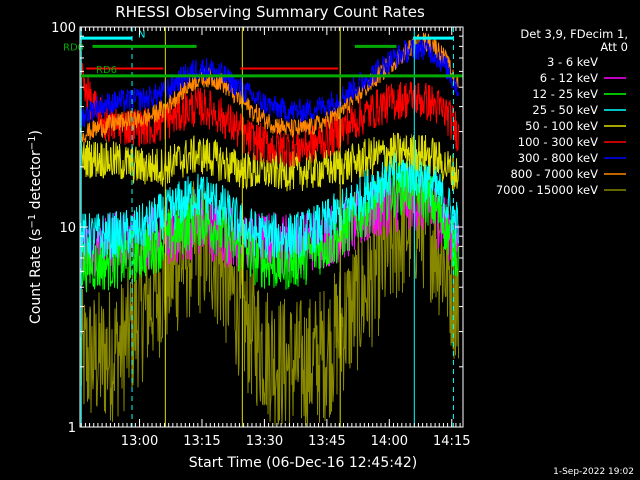 The width and height of the screenshot is (640, 480). What do you see at coordinates (554, 174) in the screenshot?
I see `legend-label-7: 800 - 7000 keV` at bounding box center [554, 174].